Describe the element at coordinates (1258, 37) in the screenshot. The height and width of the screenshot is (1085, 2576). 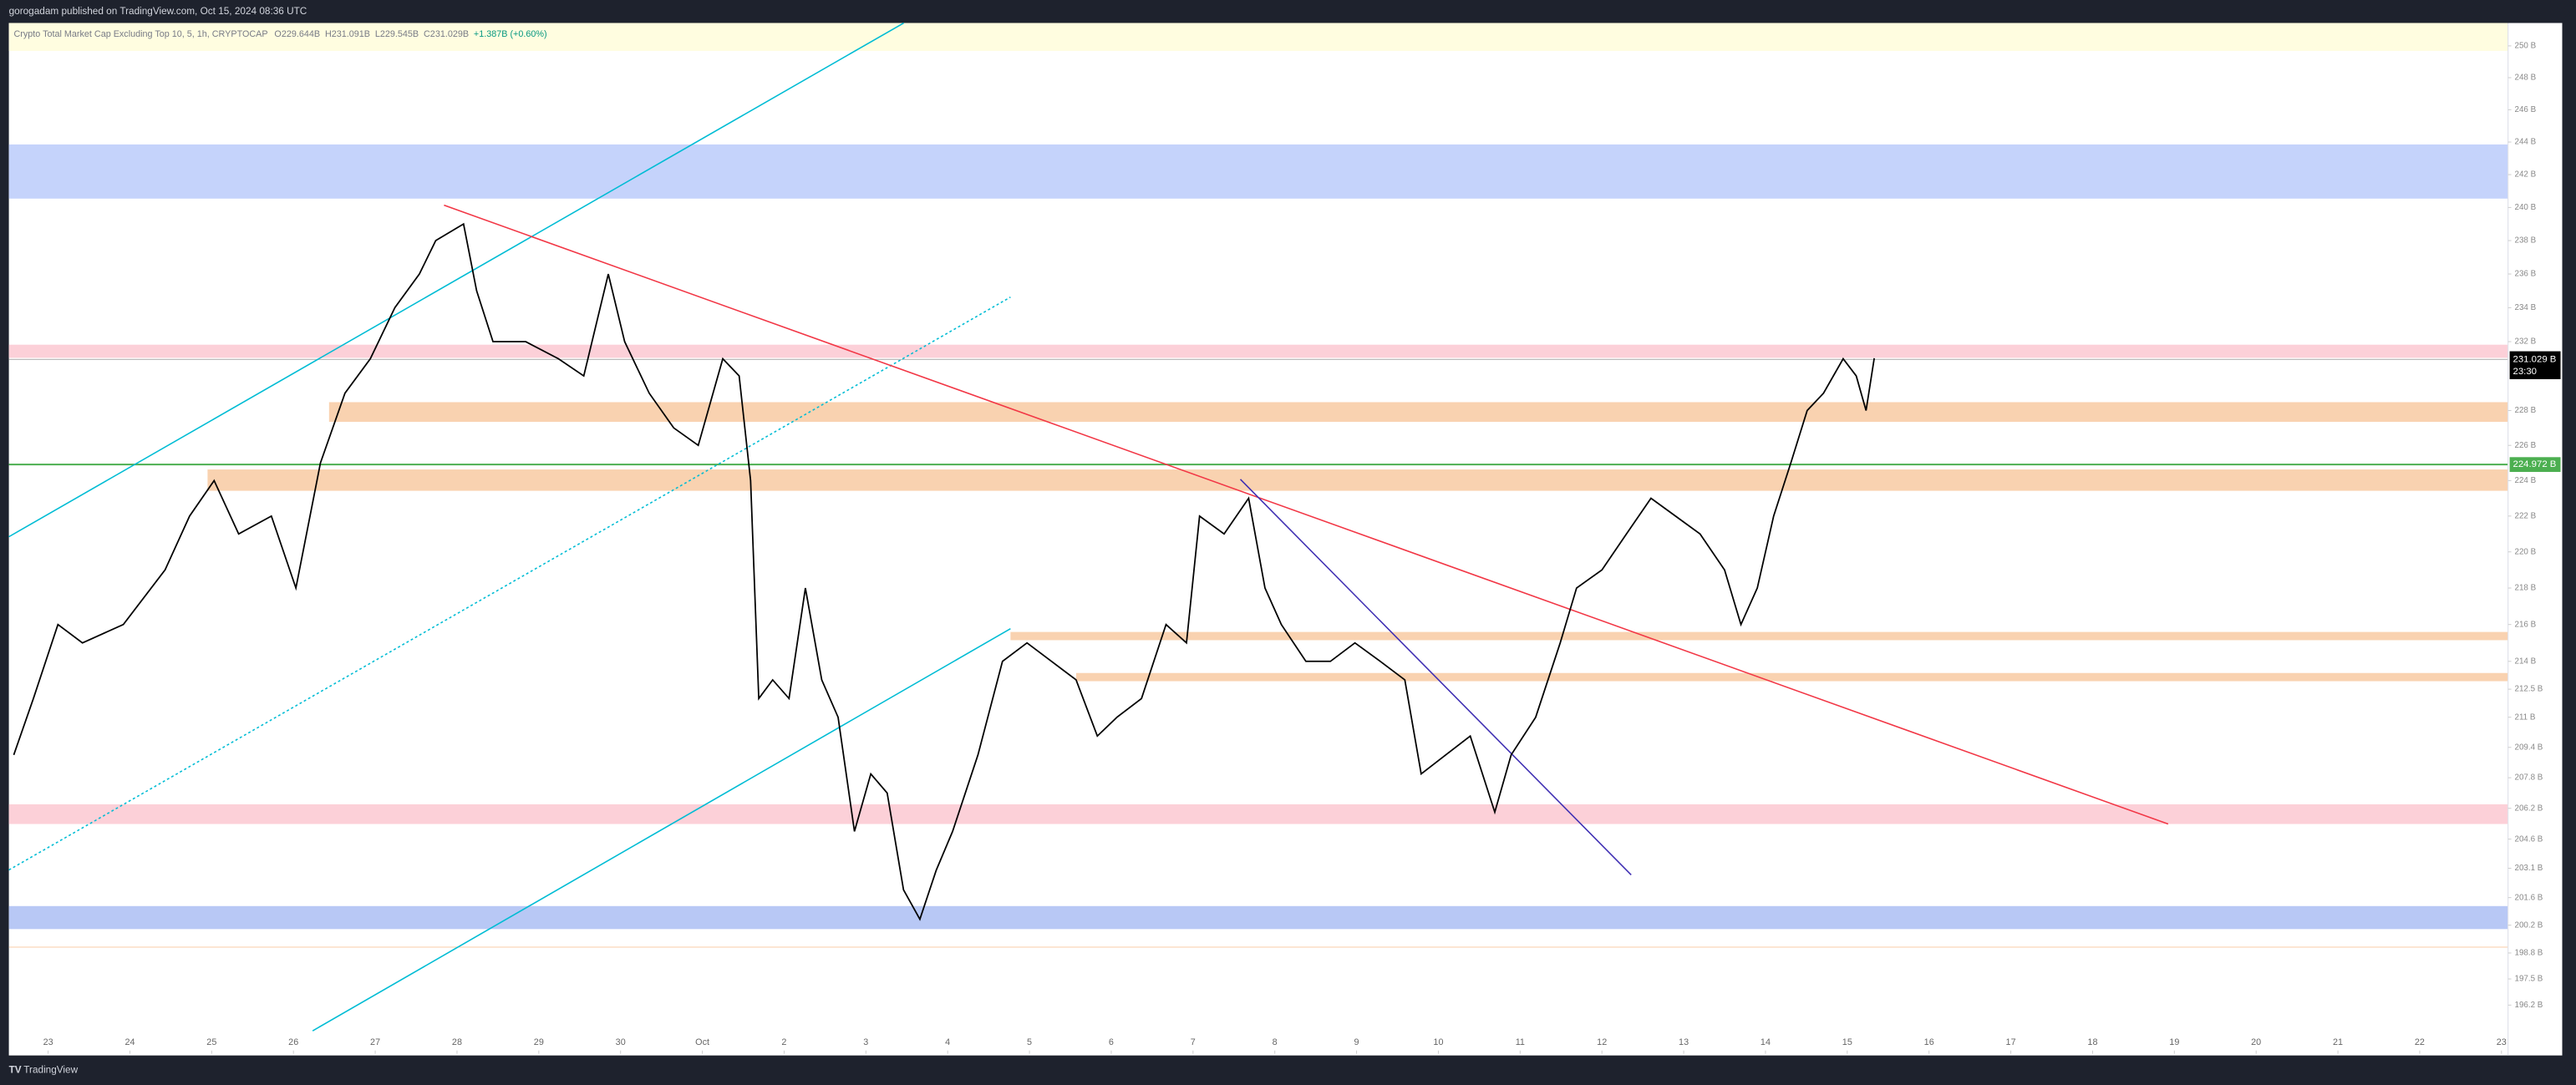
I see `zone-yellow` at that location.